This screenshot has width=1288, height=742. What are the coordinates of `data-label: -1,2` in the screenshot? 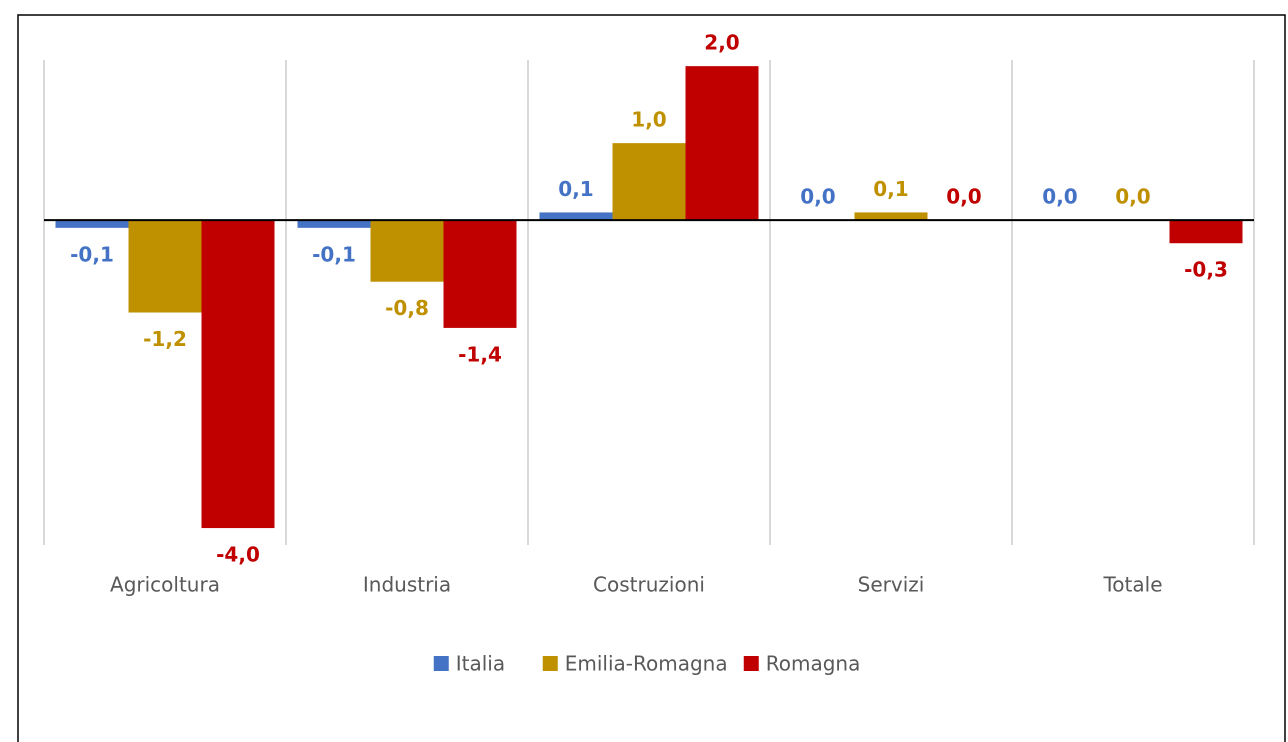 It's located at (165, 339).